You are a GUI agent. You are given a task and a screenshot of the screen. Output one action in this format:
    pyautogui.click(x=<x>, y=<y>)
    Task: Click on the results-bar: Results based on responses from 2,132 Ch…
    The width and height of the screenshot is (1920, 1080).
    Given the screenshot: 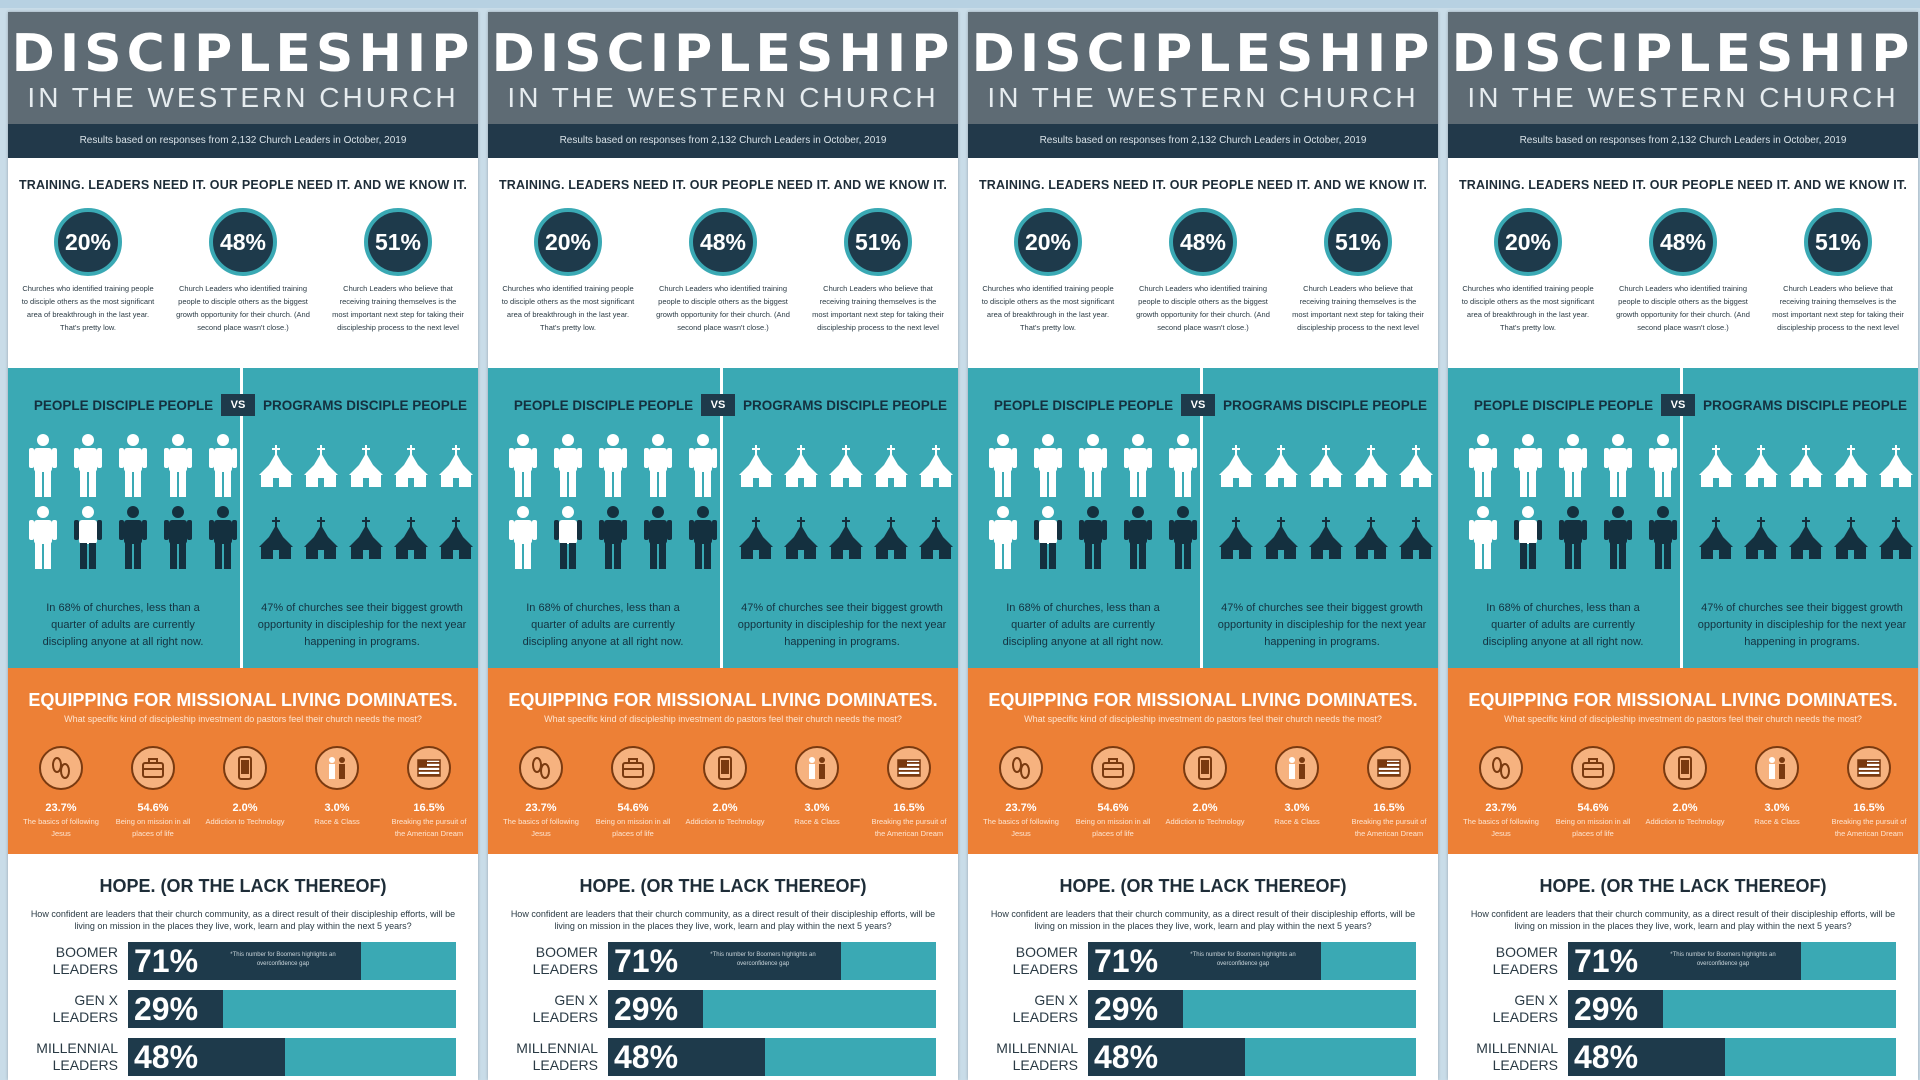 What is the action you would take?
    pyautogui.click(x=1203, y=141)
    